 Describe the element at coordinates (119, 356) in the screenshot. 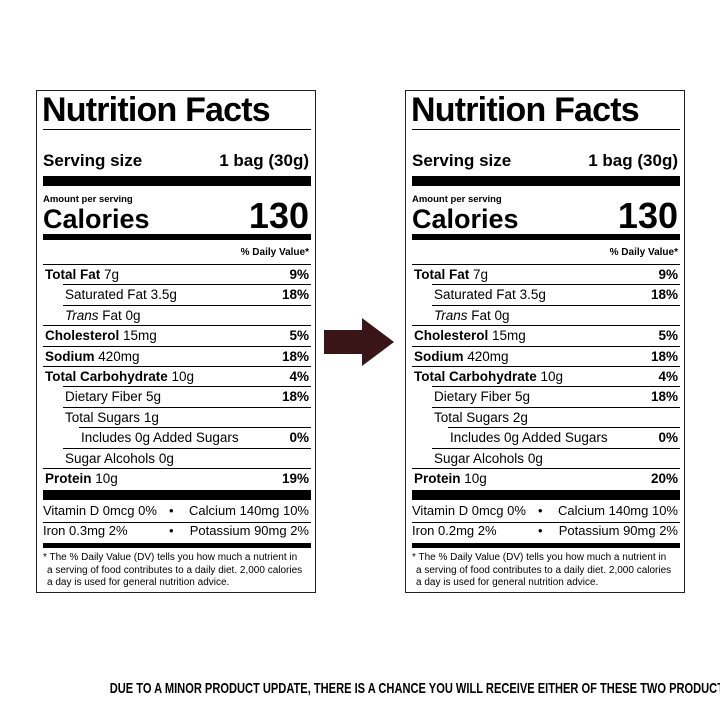

I see `nutrient-amount: 420mg` at that location.